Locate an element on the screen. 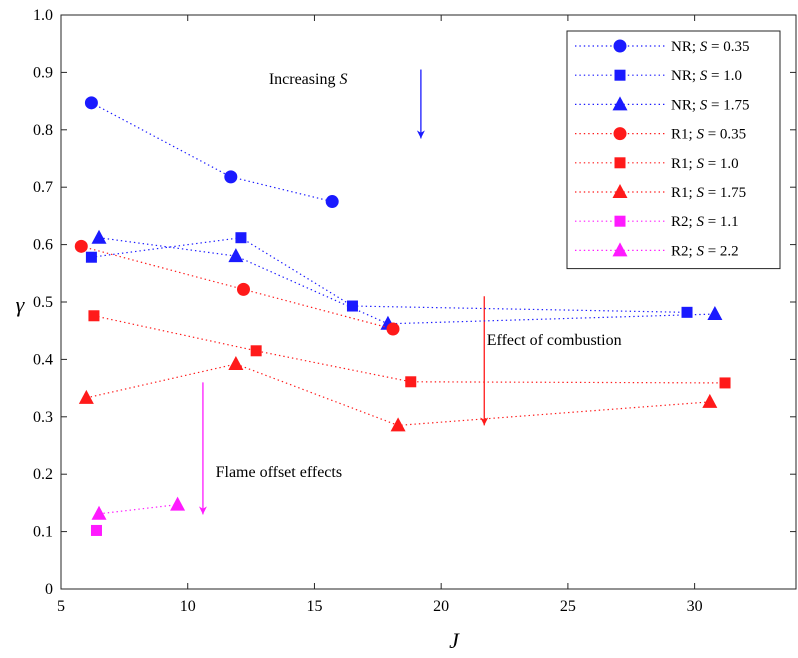  y-tick-label: 0.2 is located at coordinates (43, 474).